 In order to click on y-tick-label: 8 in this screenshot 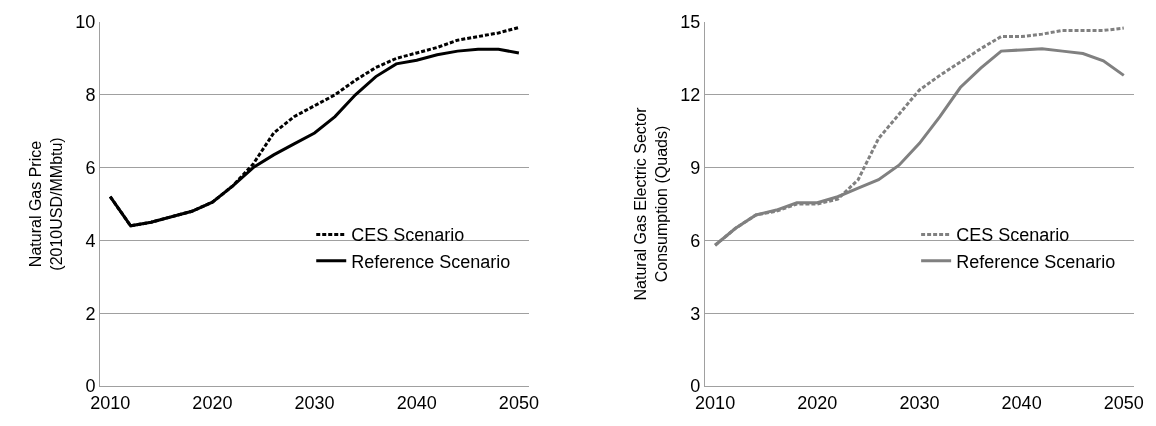, I will do `click(90, 95)`.